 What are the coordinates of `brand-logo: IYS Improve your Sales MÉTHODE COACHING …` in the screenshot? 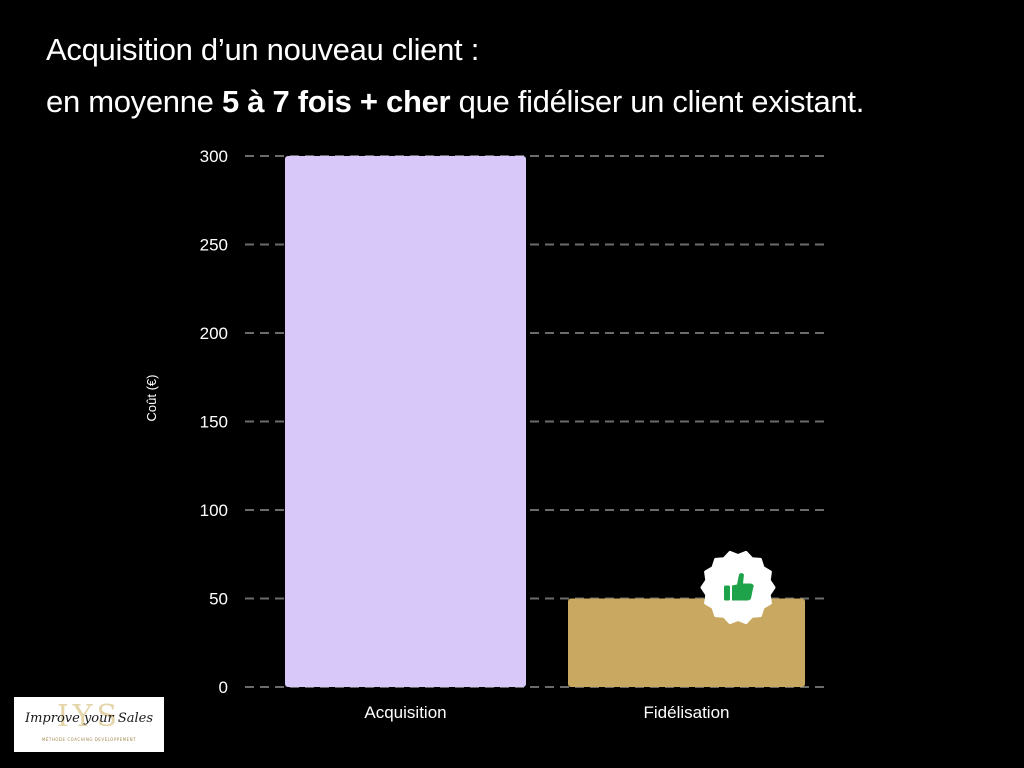 It's located at (89, 724).